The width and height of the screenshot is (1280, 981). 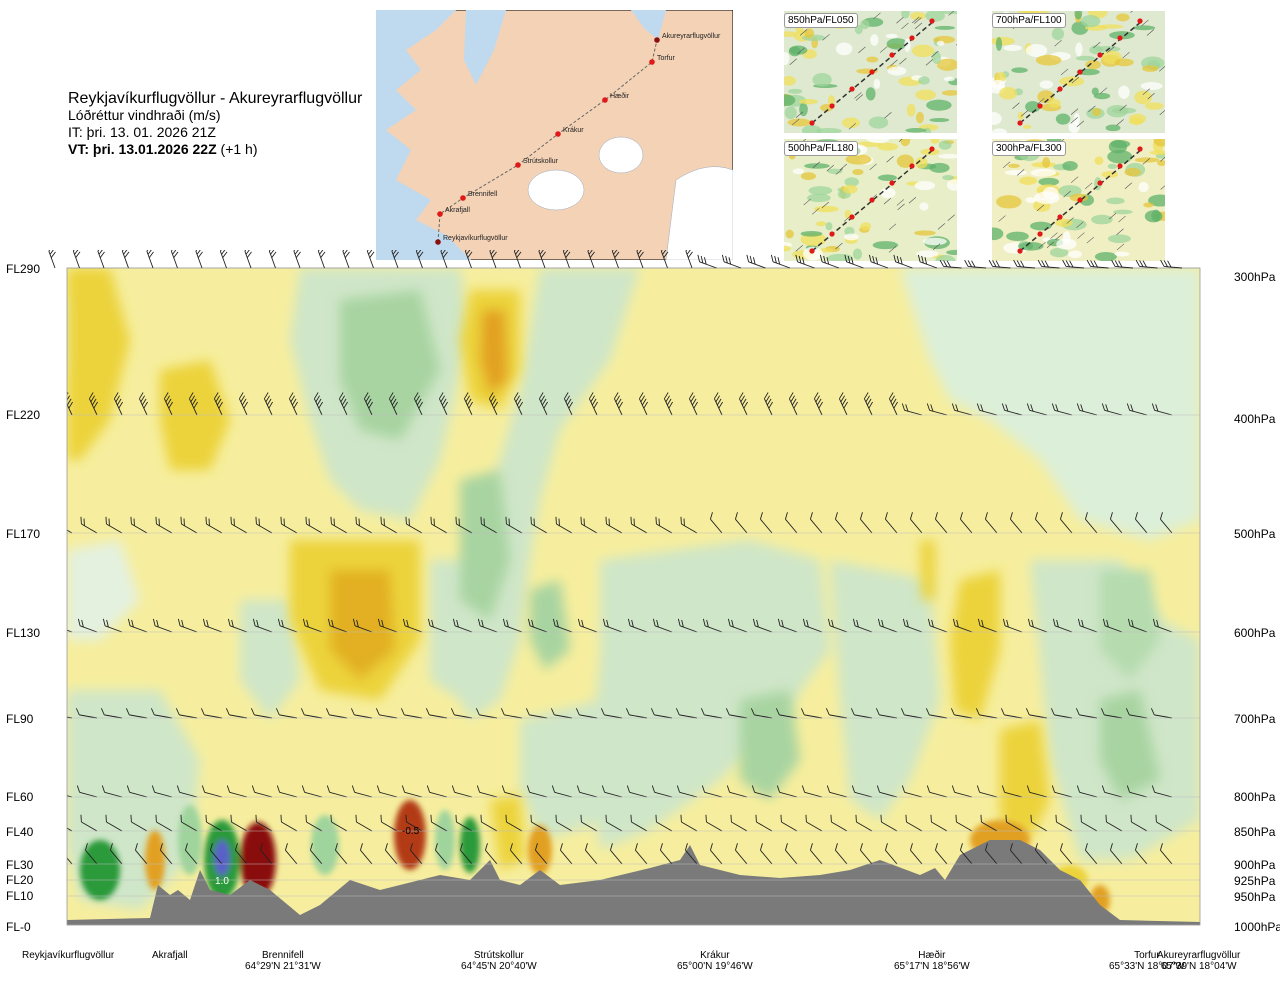 I want to click on thumbnail-300hpa: 300hPa/FL300, so click(x=1078, y=200).